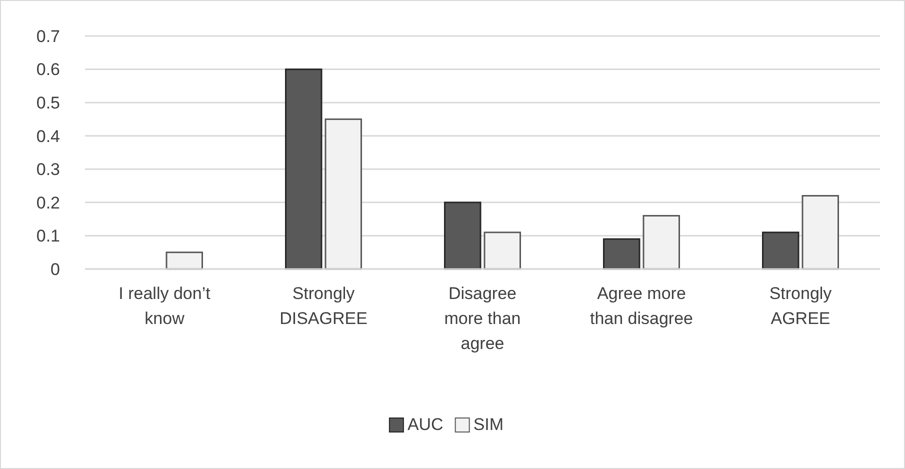 The width and height of the screenshot is (905, 469). I want to click on legend-label: SIM, so click(488, 424).